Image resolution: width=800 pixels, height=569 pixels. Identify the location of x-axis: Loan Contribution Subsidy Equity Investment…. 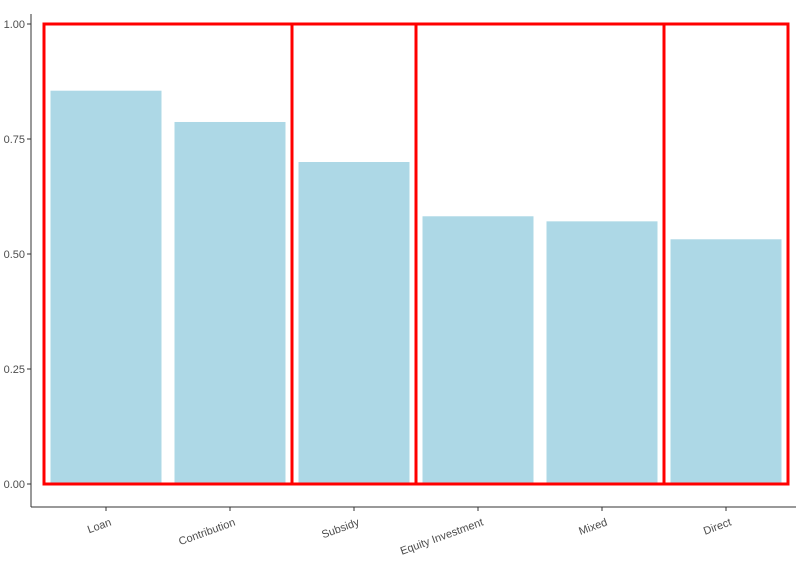
(413, 532).